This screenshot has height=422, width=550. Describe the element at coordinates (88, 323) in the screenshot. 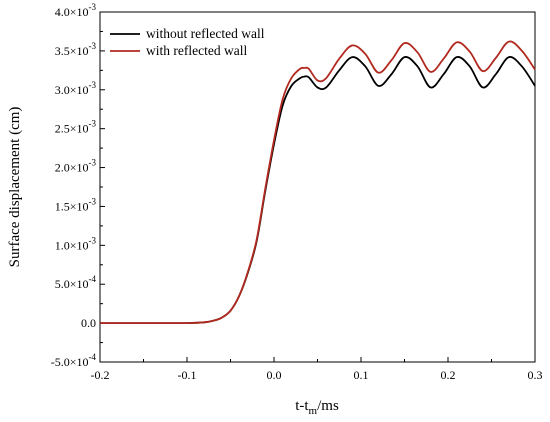

I see `y-tick-label: 0.0` at that location.